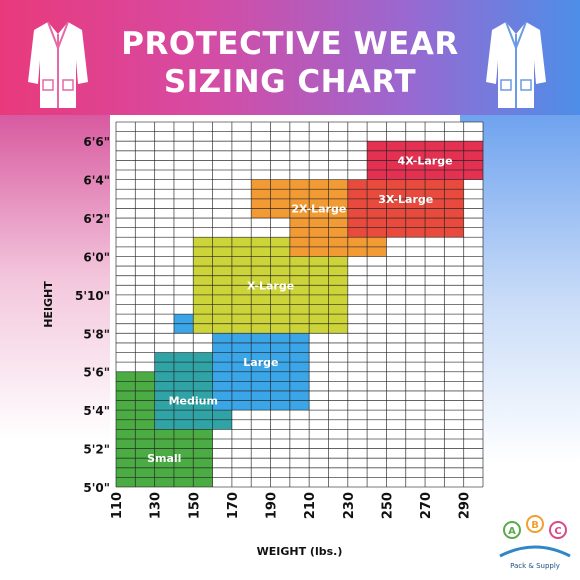 The image size is (580, 580). What do you see at coordinates (290, 82) in the screenshot?
I see `title-line-2: SIZING CHART` at bounding box center [290, 82].